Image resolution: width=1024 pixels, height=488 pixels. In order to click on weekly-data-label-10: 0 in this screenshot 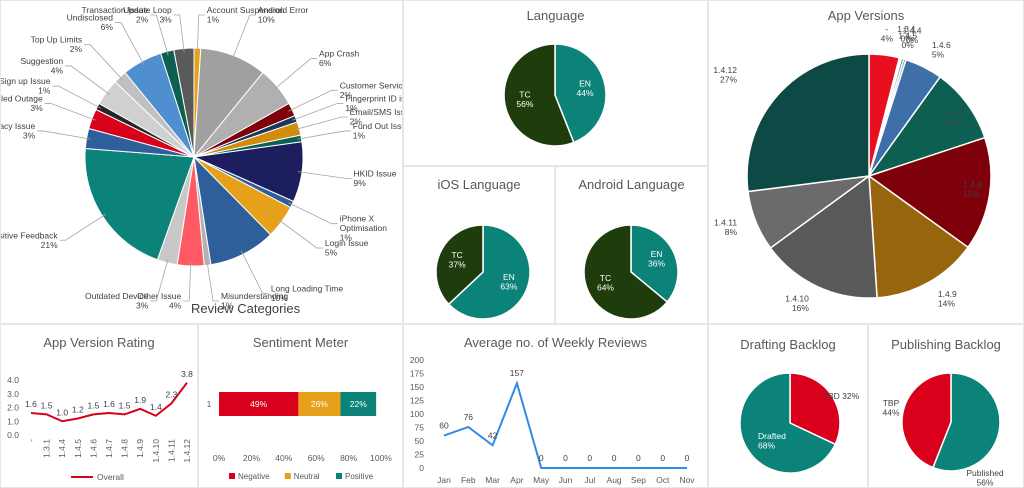, I will do `click(687, 458)`.